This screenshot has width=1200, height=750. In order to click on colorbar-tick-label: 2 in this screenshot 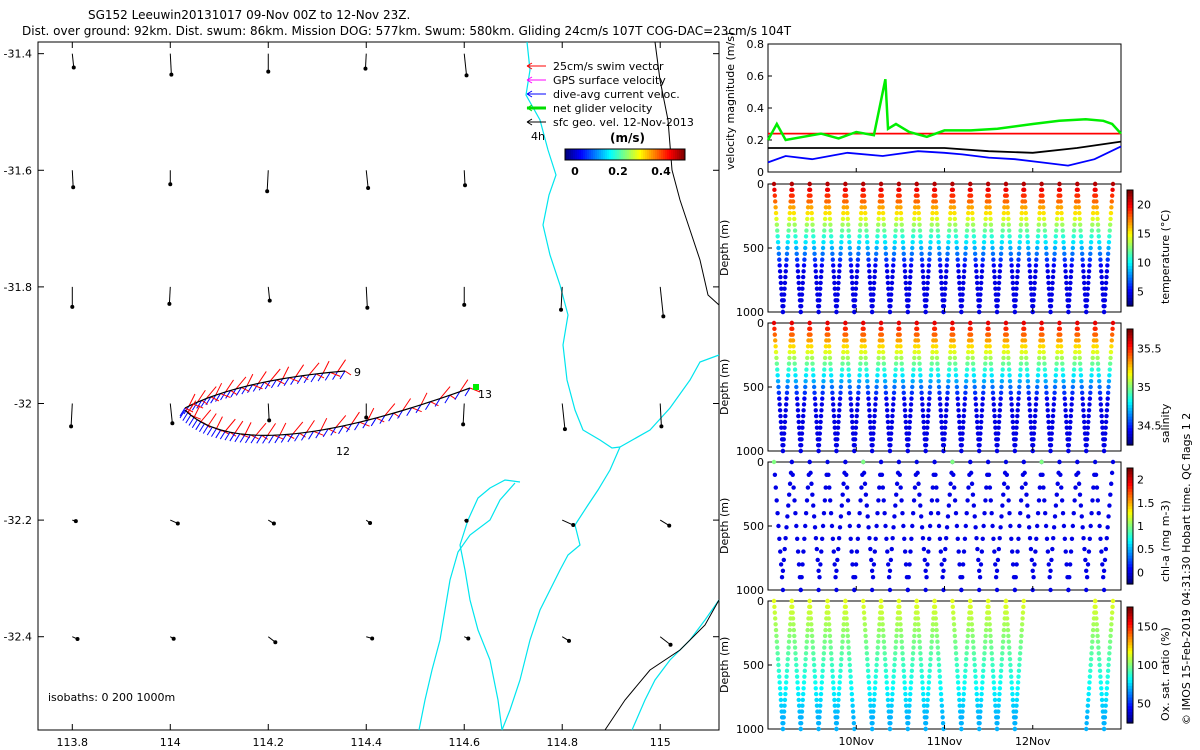, I will do `click(1140, 480)`.